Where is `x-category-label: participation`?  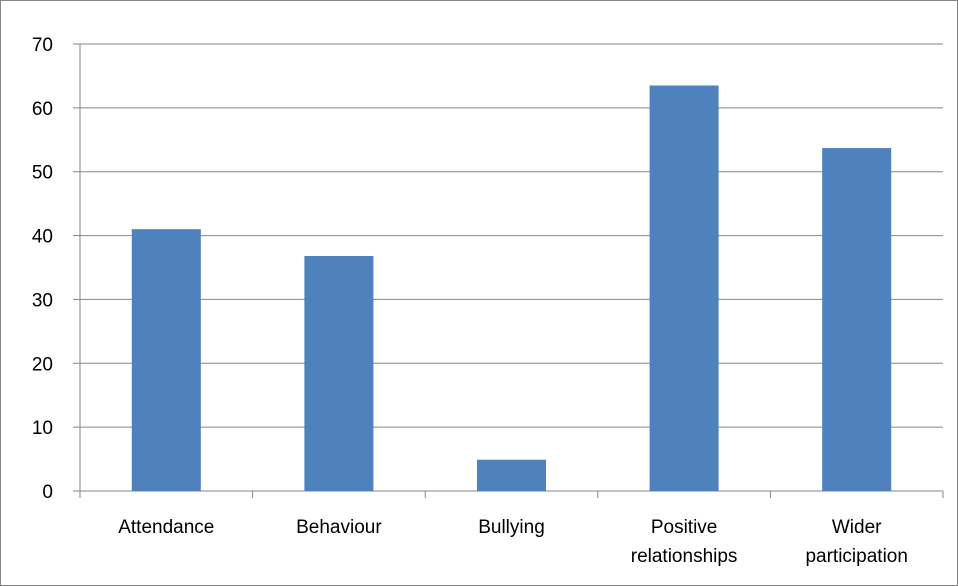
x-category-label: participation is located at coordinates (856, 556).